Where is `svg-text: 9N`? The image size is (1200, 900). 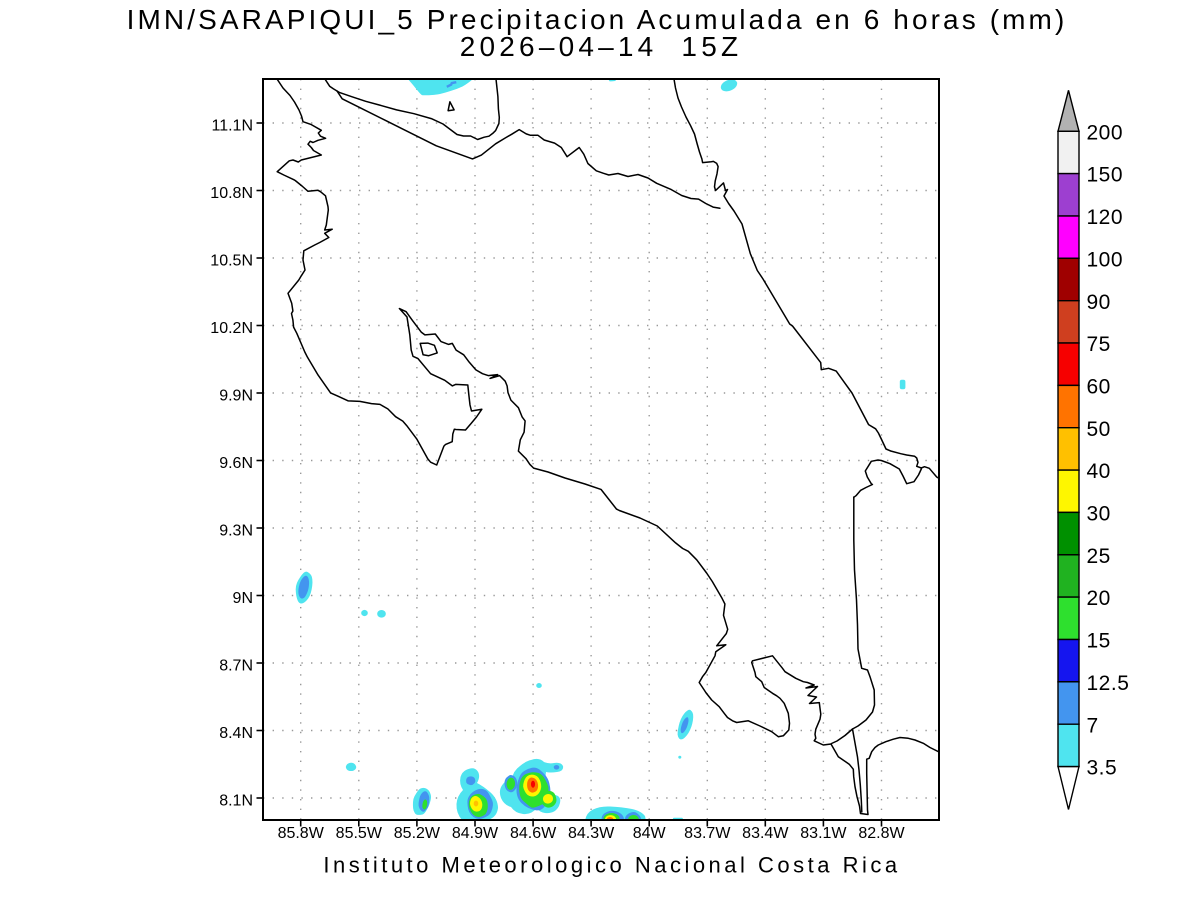
svg-text: 9N is located at coordinates (243, 598).